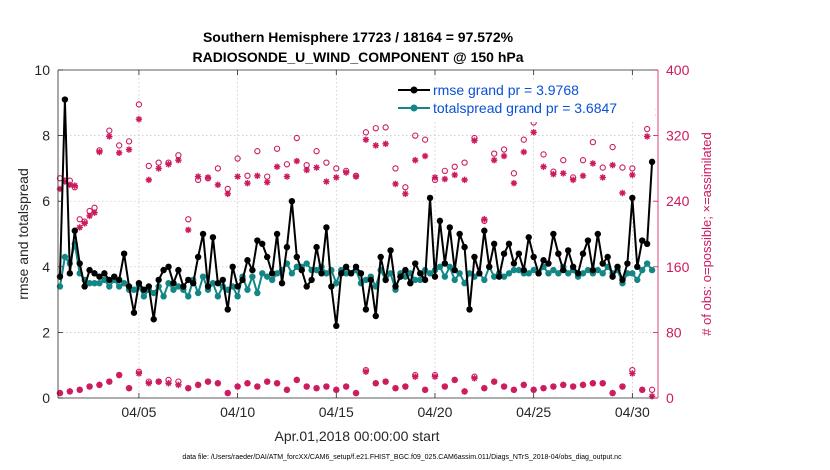 The width and height of the screenshot is (830, 470). I want to click on legend-rmse-label: rmse grand pr = 3.9768, so click(506, 90).